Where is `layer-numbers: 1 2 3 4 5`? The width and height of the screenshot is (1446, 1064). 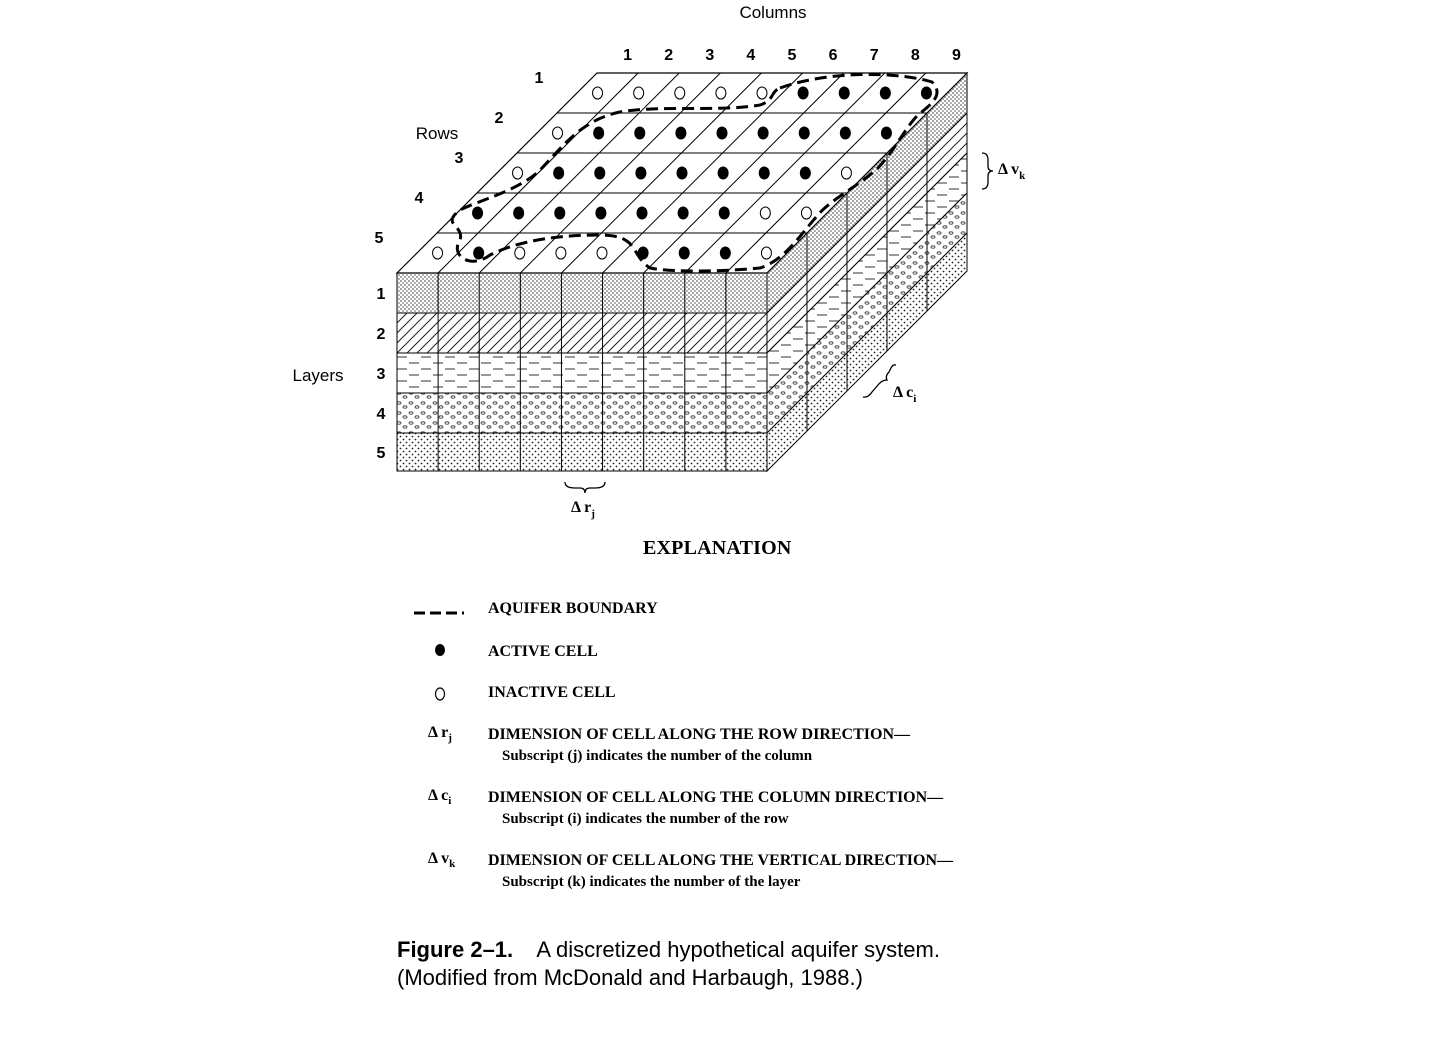 layer-numbers: 1 2 3 4 5 is located at coordinates (381, 374).